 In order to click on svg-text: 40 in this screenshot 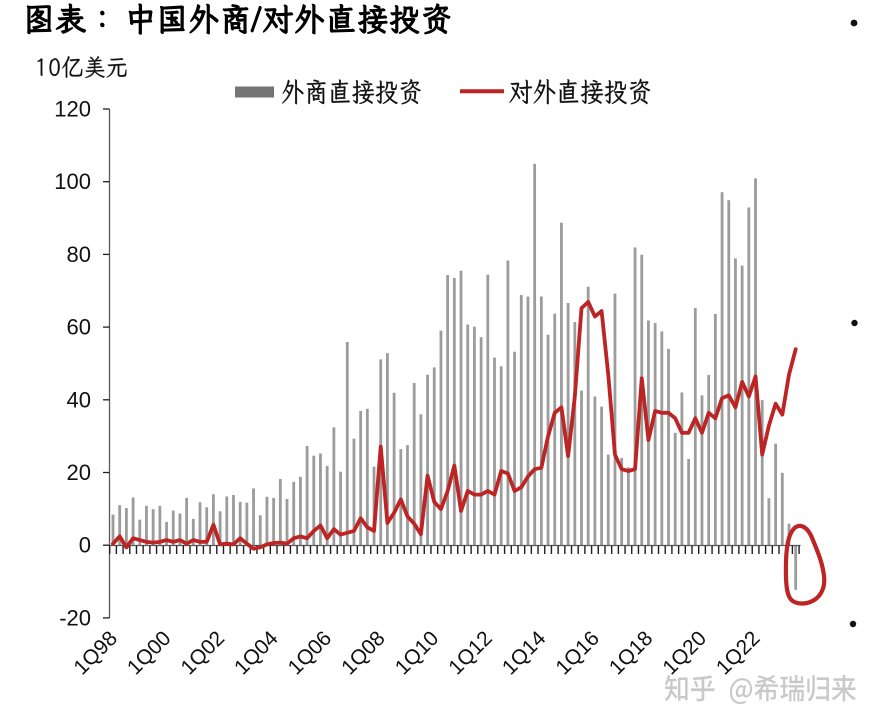, I will do `click(79, 399)`.